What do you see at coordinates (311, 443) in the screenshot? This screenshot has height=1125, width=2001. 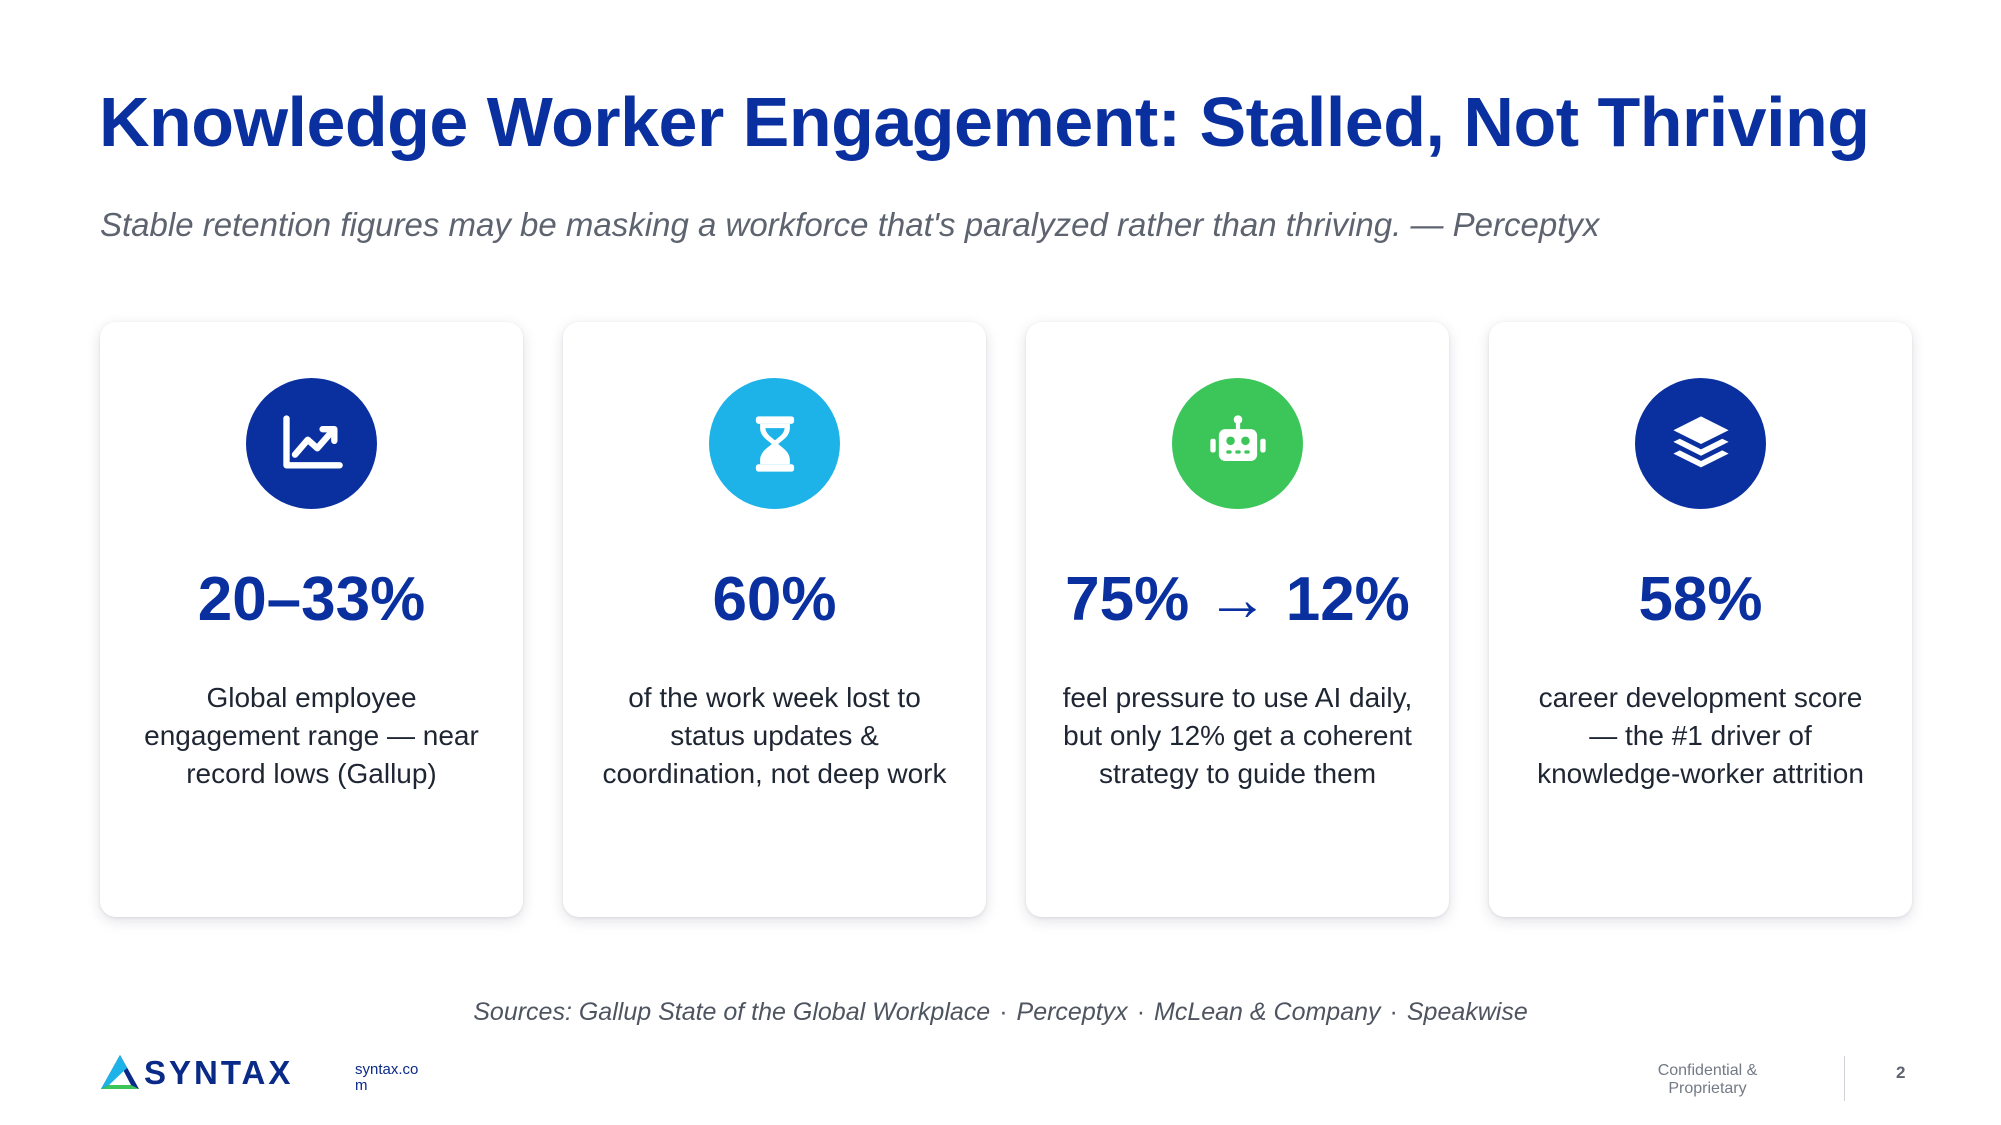 I see `chart-line-icon` at bounding box center [311, 443].